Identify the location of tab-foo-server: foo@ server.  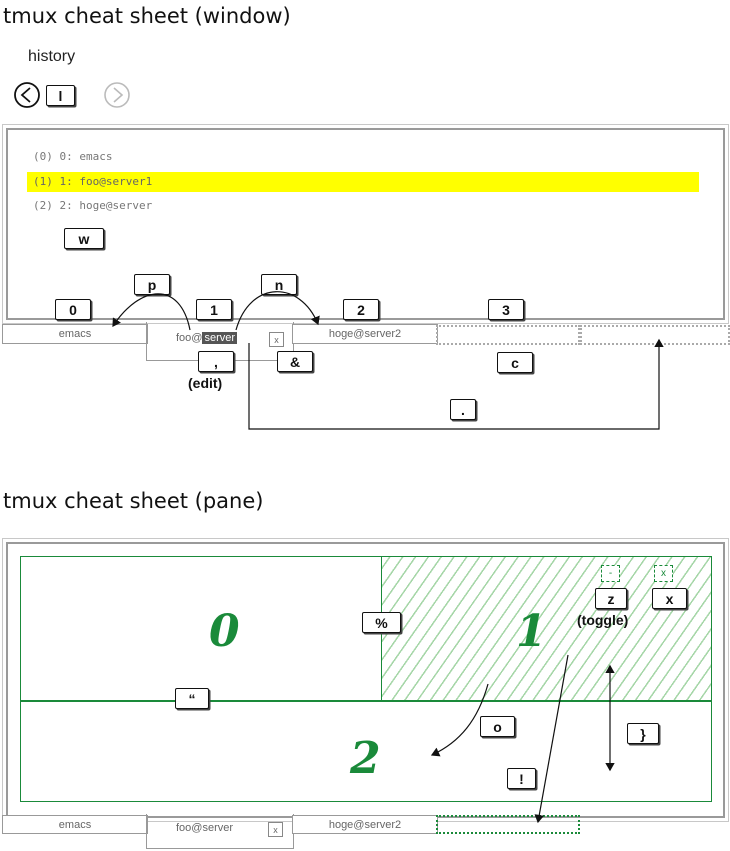
(207, 338).